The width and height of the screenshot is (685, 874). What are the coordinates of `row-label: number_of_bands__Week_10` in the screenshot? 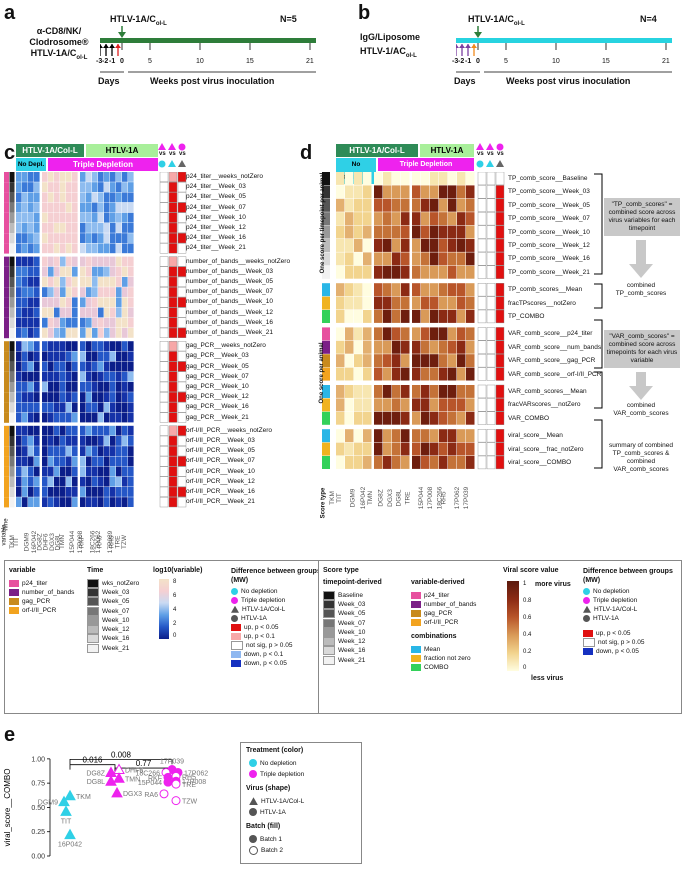 It's located at (229, 302).